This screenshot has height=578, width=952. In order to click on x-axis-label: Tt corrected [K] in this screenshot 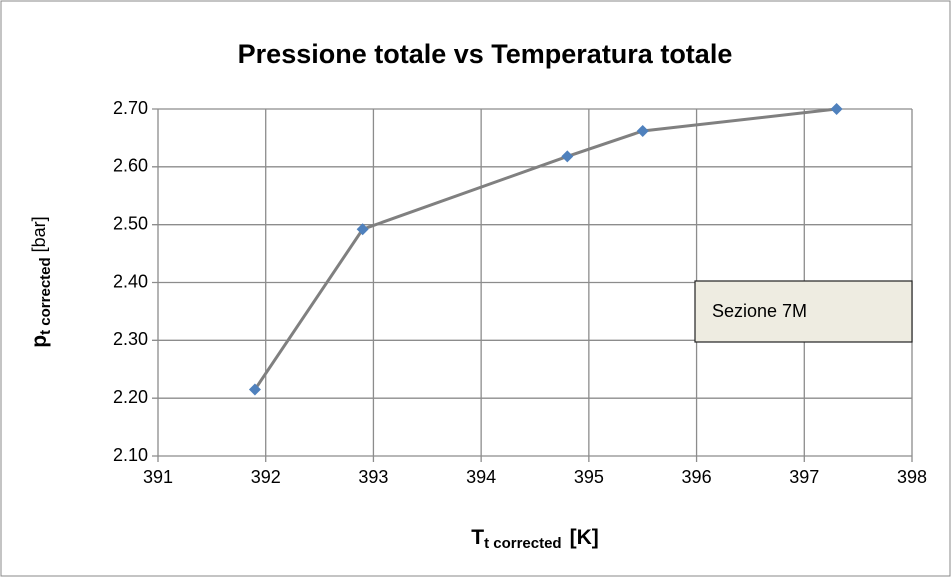, I will do `click(535, 539)`.